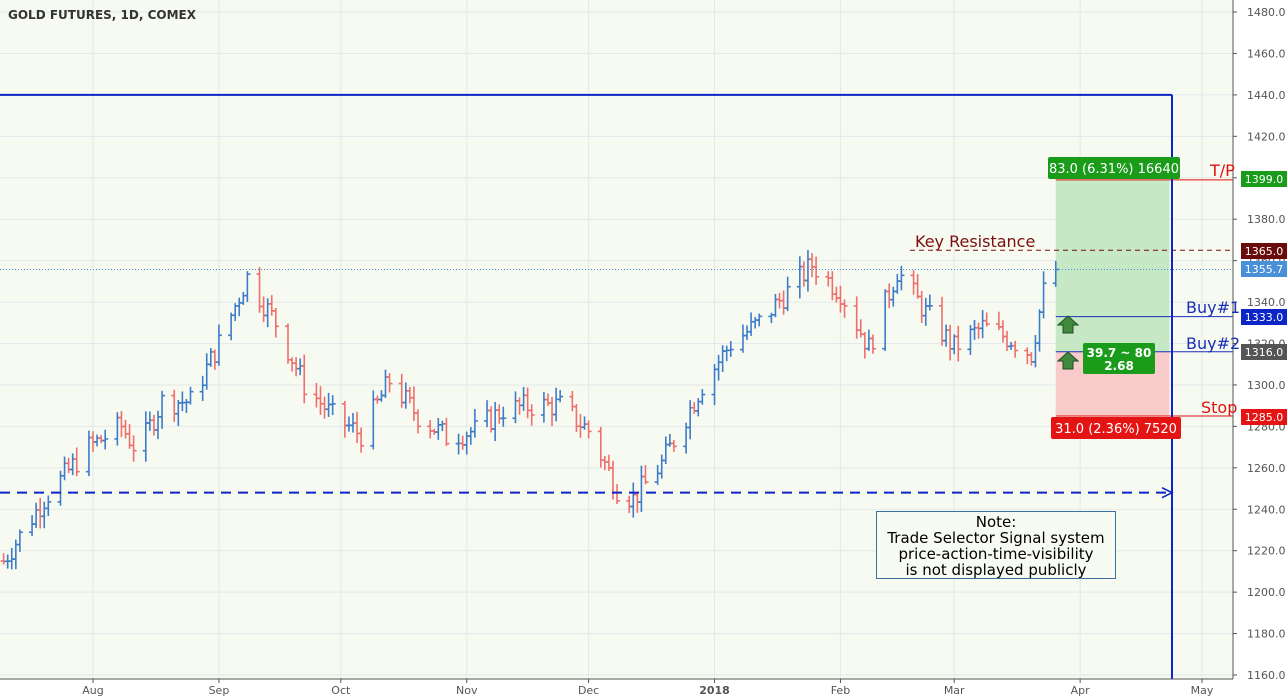  What do you see at coordinates (588, 690) in the screenshot?
I see `x-tick-label: Dec` at bounding box center [588, 690].